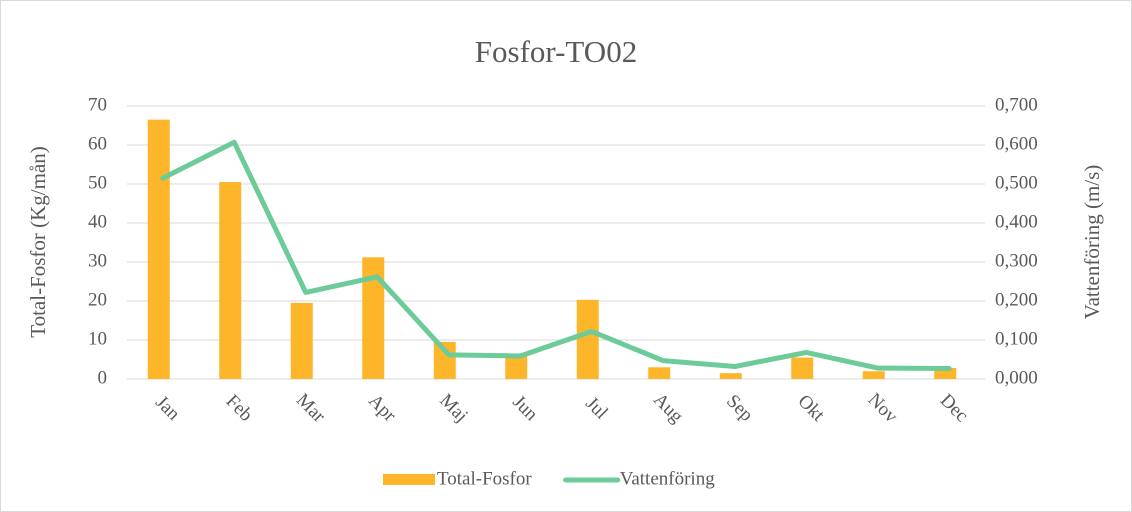  I want to click on y-tick-label: 30, so click(97, 260).